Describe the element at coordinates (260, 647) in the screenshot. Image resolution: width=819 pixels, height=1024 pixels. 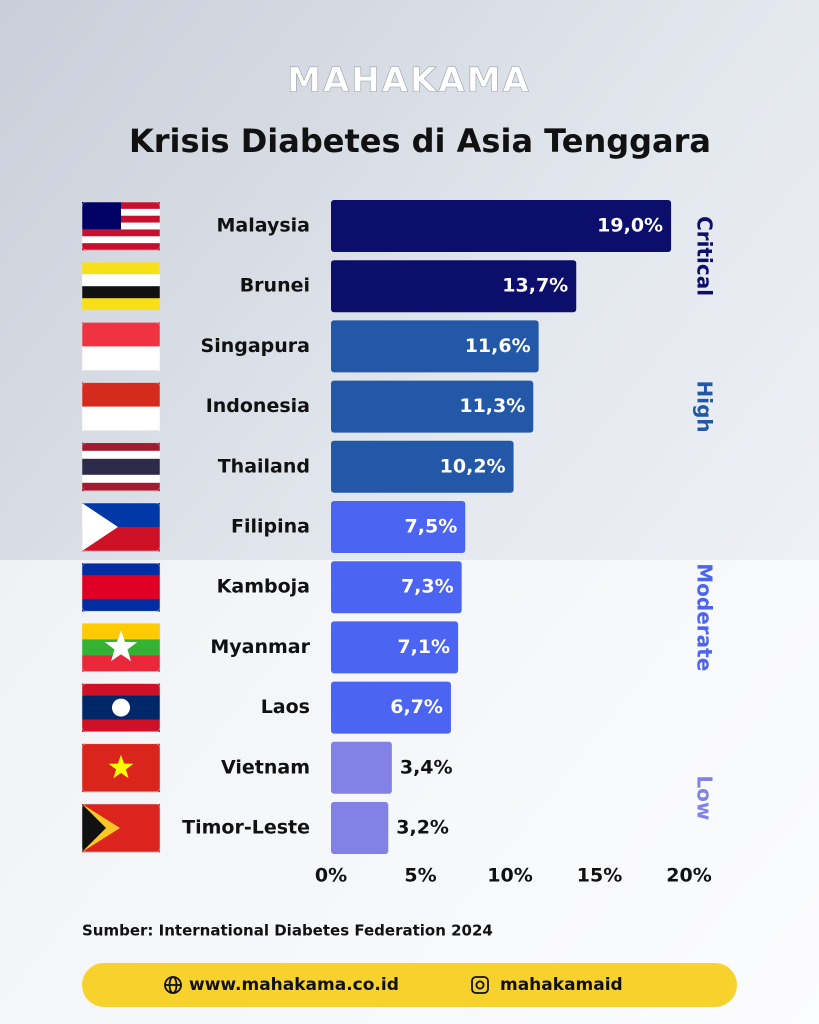
I see `category-label: Myanmar` at that location.